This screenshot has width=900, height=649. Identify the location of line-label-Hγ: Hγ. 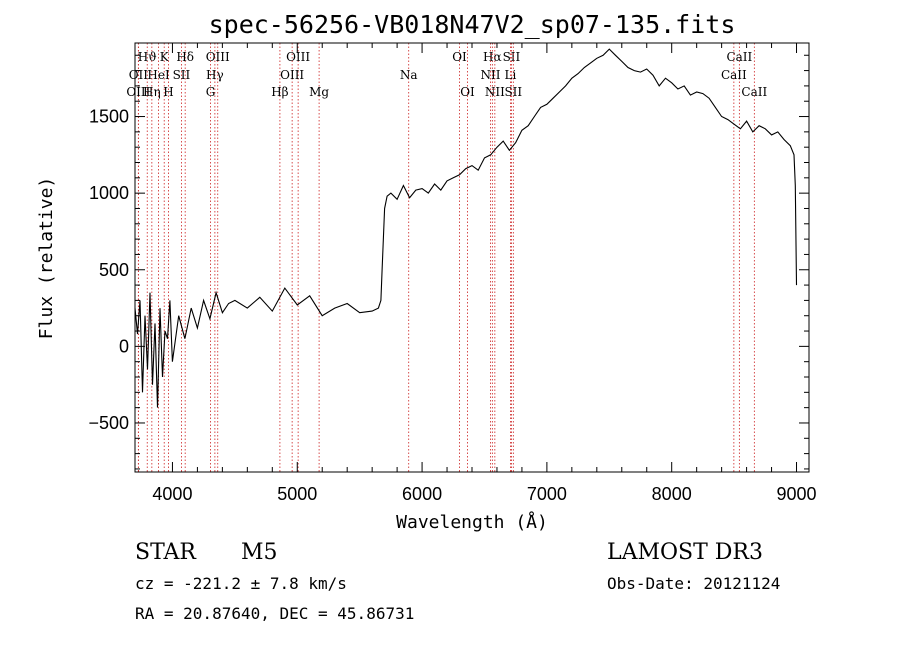
(215, 75).